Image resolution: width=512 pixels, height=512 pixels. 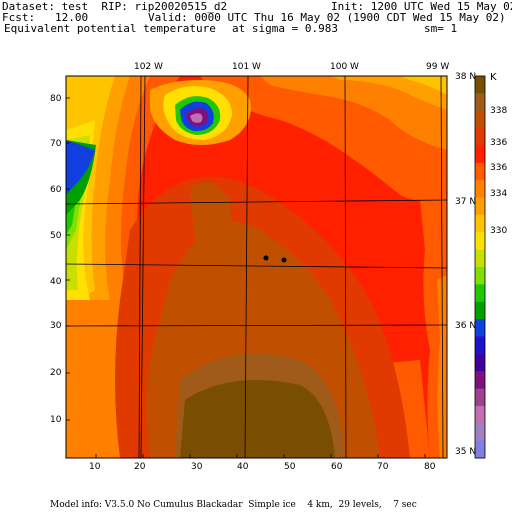 I want to click on lon-label: 102 W, so click(x=148, y=67).